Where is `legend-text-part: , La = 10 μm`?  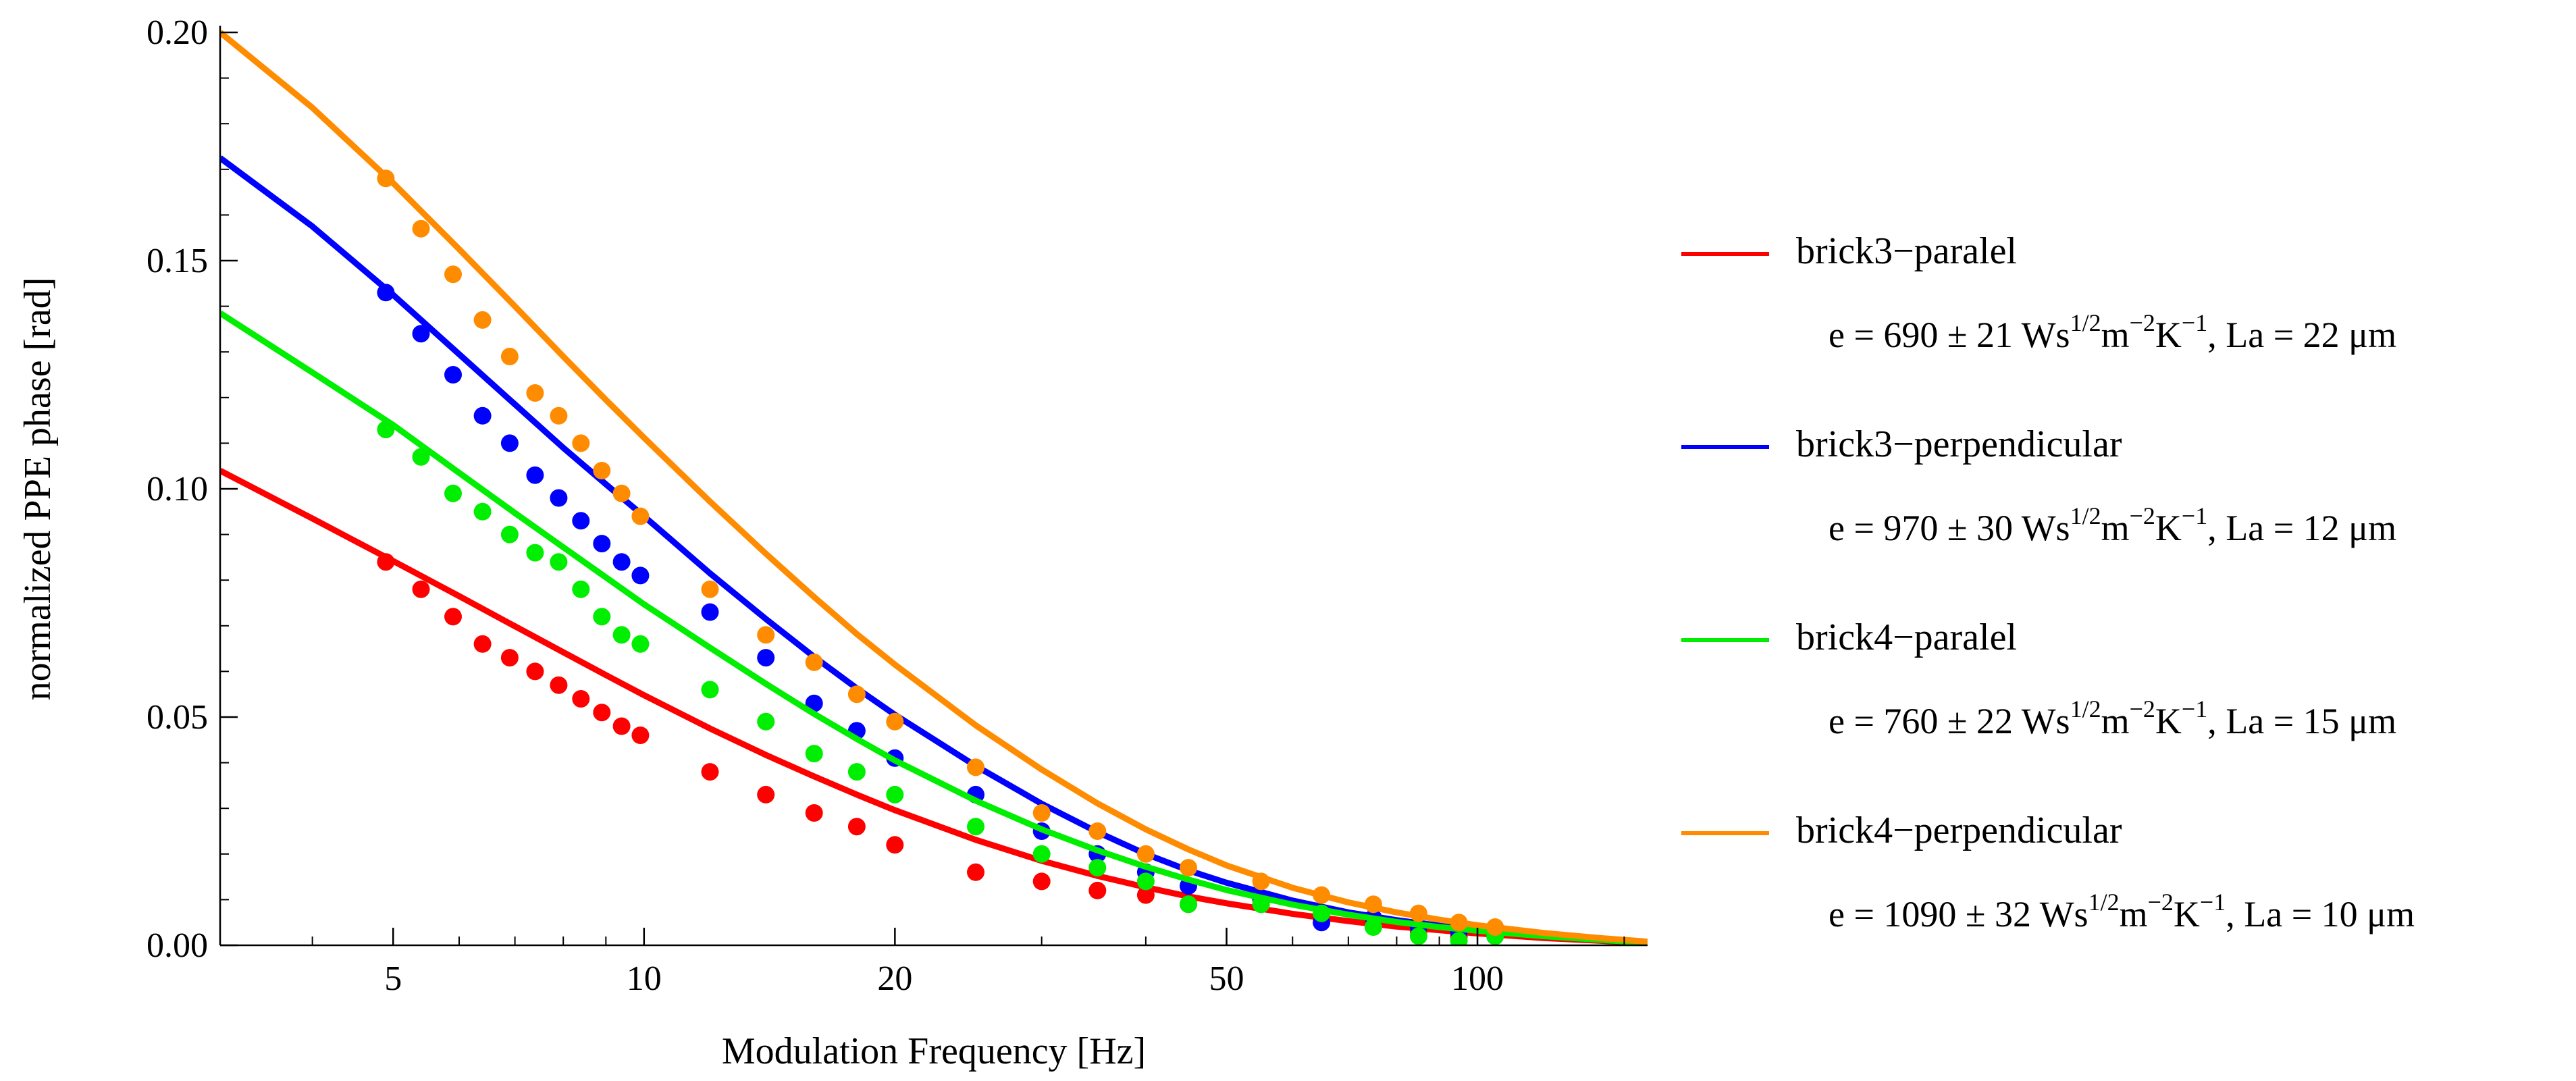 legend-text-part: , La = 10 μm is located at coordinates (2320, 914).